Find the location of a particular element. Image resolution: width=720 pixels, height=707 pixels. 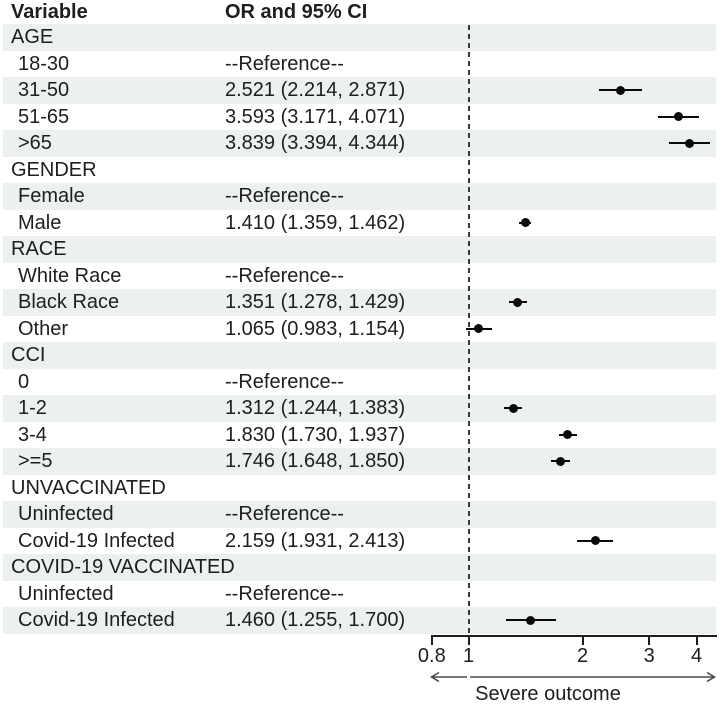

row-estimate: 3.839 (3.394, 4.344) is located at coordinates (315, 143).